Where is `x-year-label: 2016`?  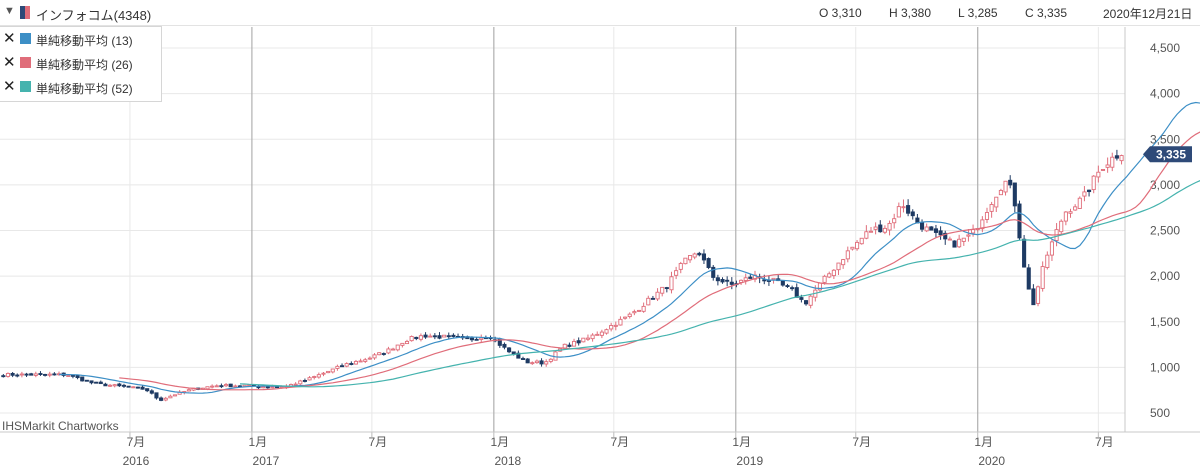
x-year-label: 2016 is located at coordinates (136, 461).